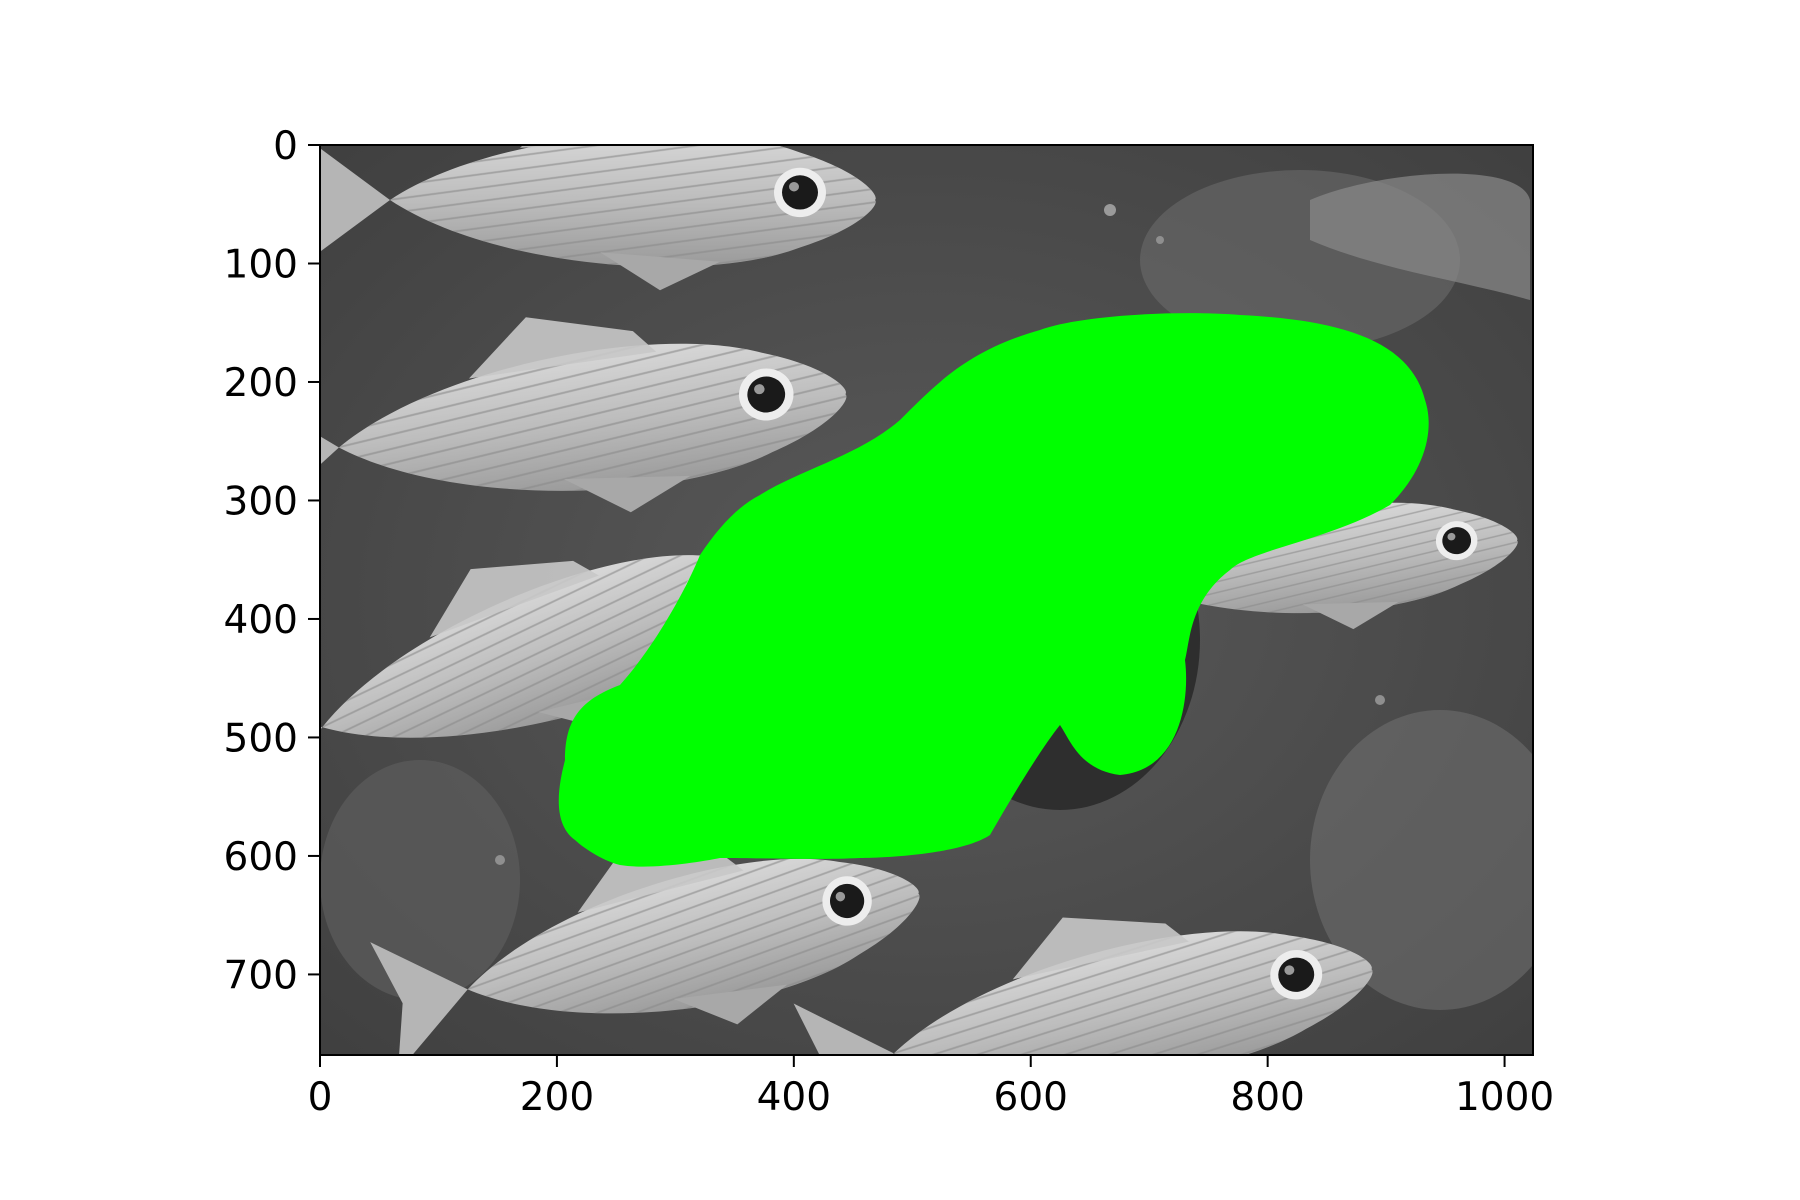 This screenshot has width=1800, height=1200. I want to click on y-axis: 0 100 200 300 400 500 600 700, so click(272, 561).